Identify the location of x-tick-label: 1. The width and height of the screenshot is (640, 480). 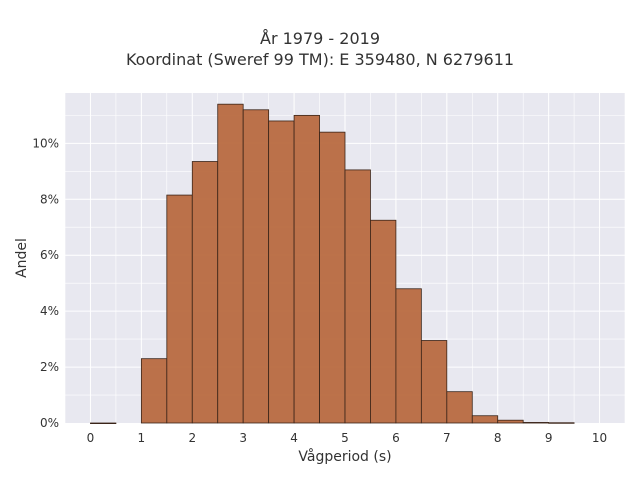
(142, 438).